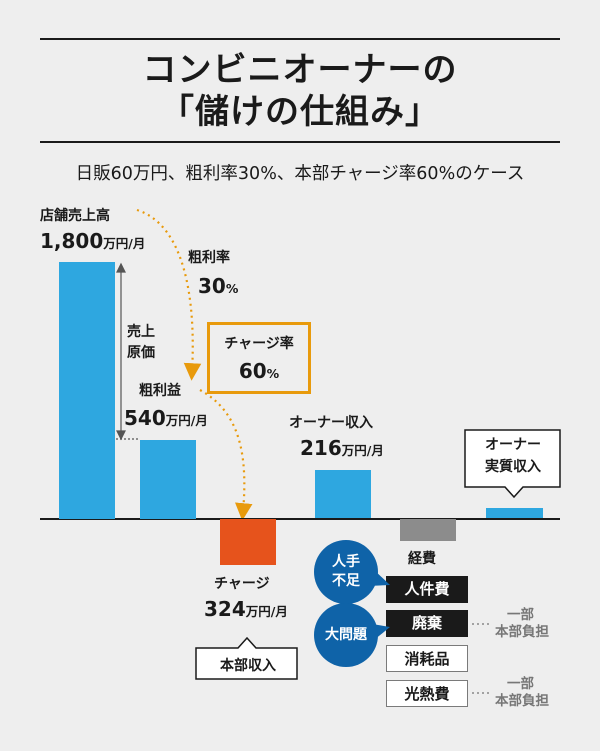  What do you see at coordinates (232, 288) in the screenshot?
I see `gross-rate-unit: %` at bounding box center [232, 288].